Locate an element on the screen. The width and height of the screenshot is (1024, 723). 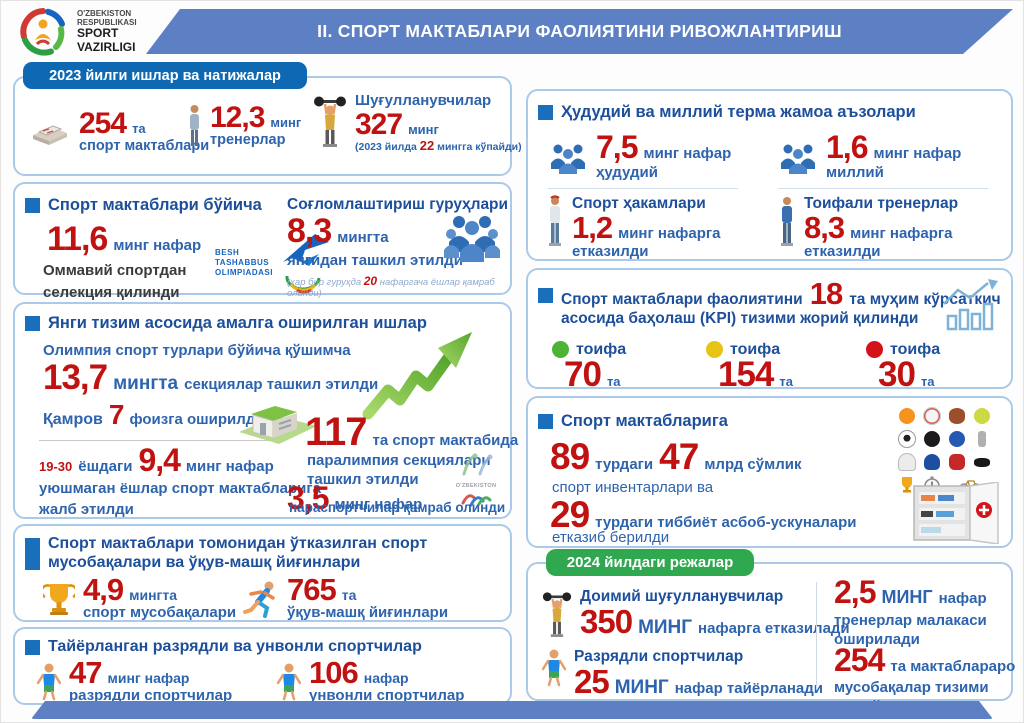
plan4-value: 254 is located at coordinates (859, 660).